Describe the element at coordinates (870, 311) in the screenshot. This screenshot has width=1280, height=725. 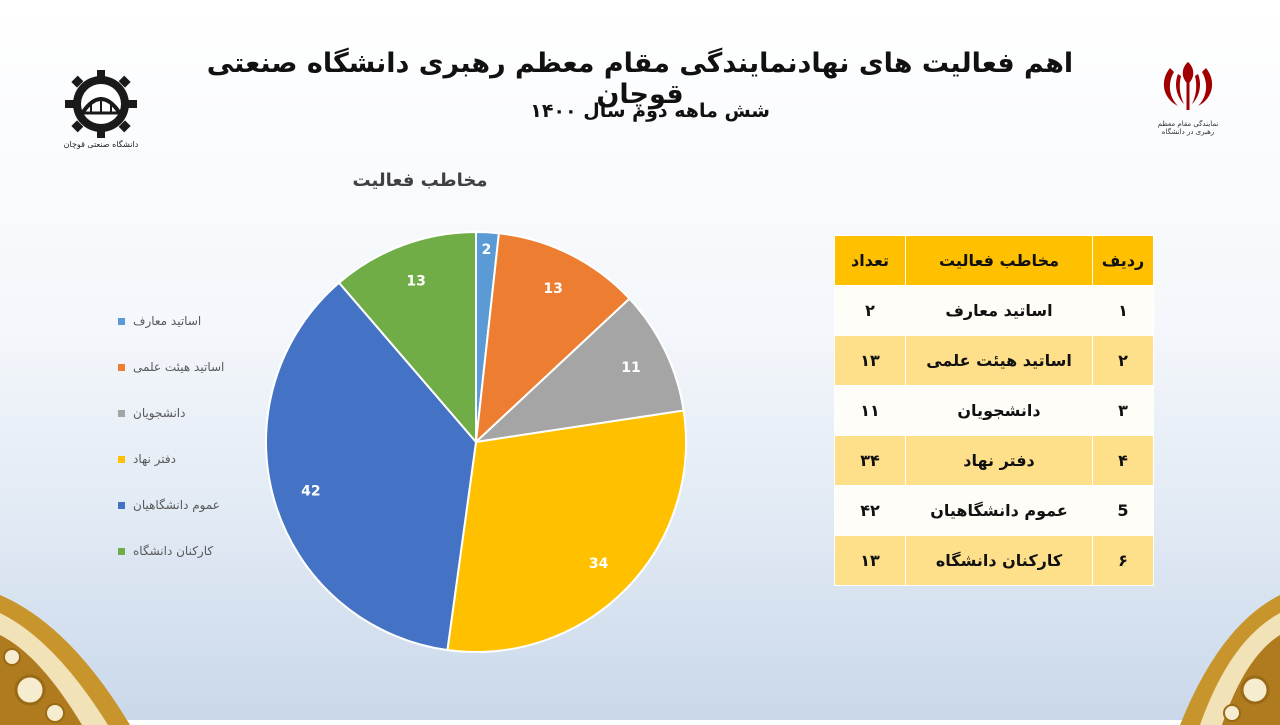
I see `cell-count: ۲` at that location.